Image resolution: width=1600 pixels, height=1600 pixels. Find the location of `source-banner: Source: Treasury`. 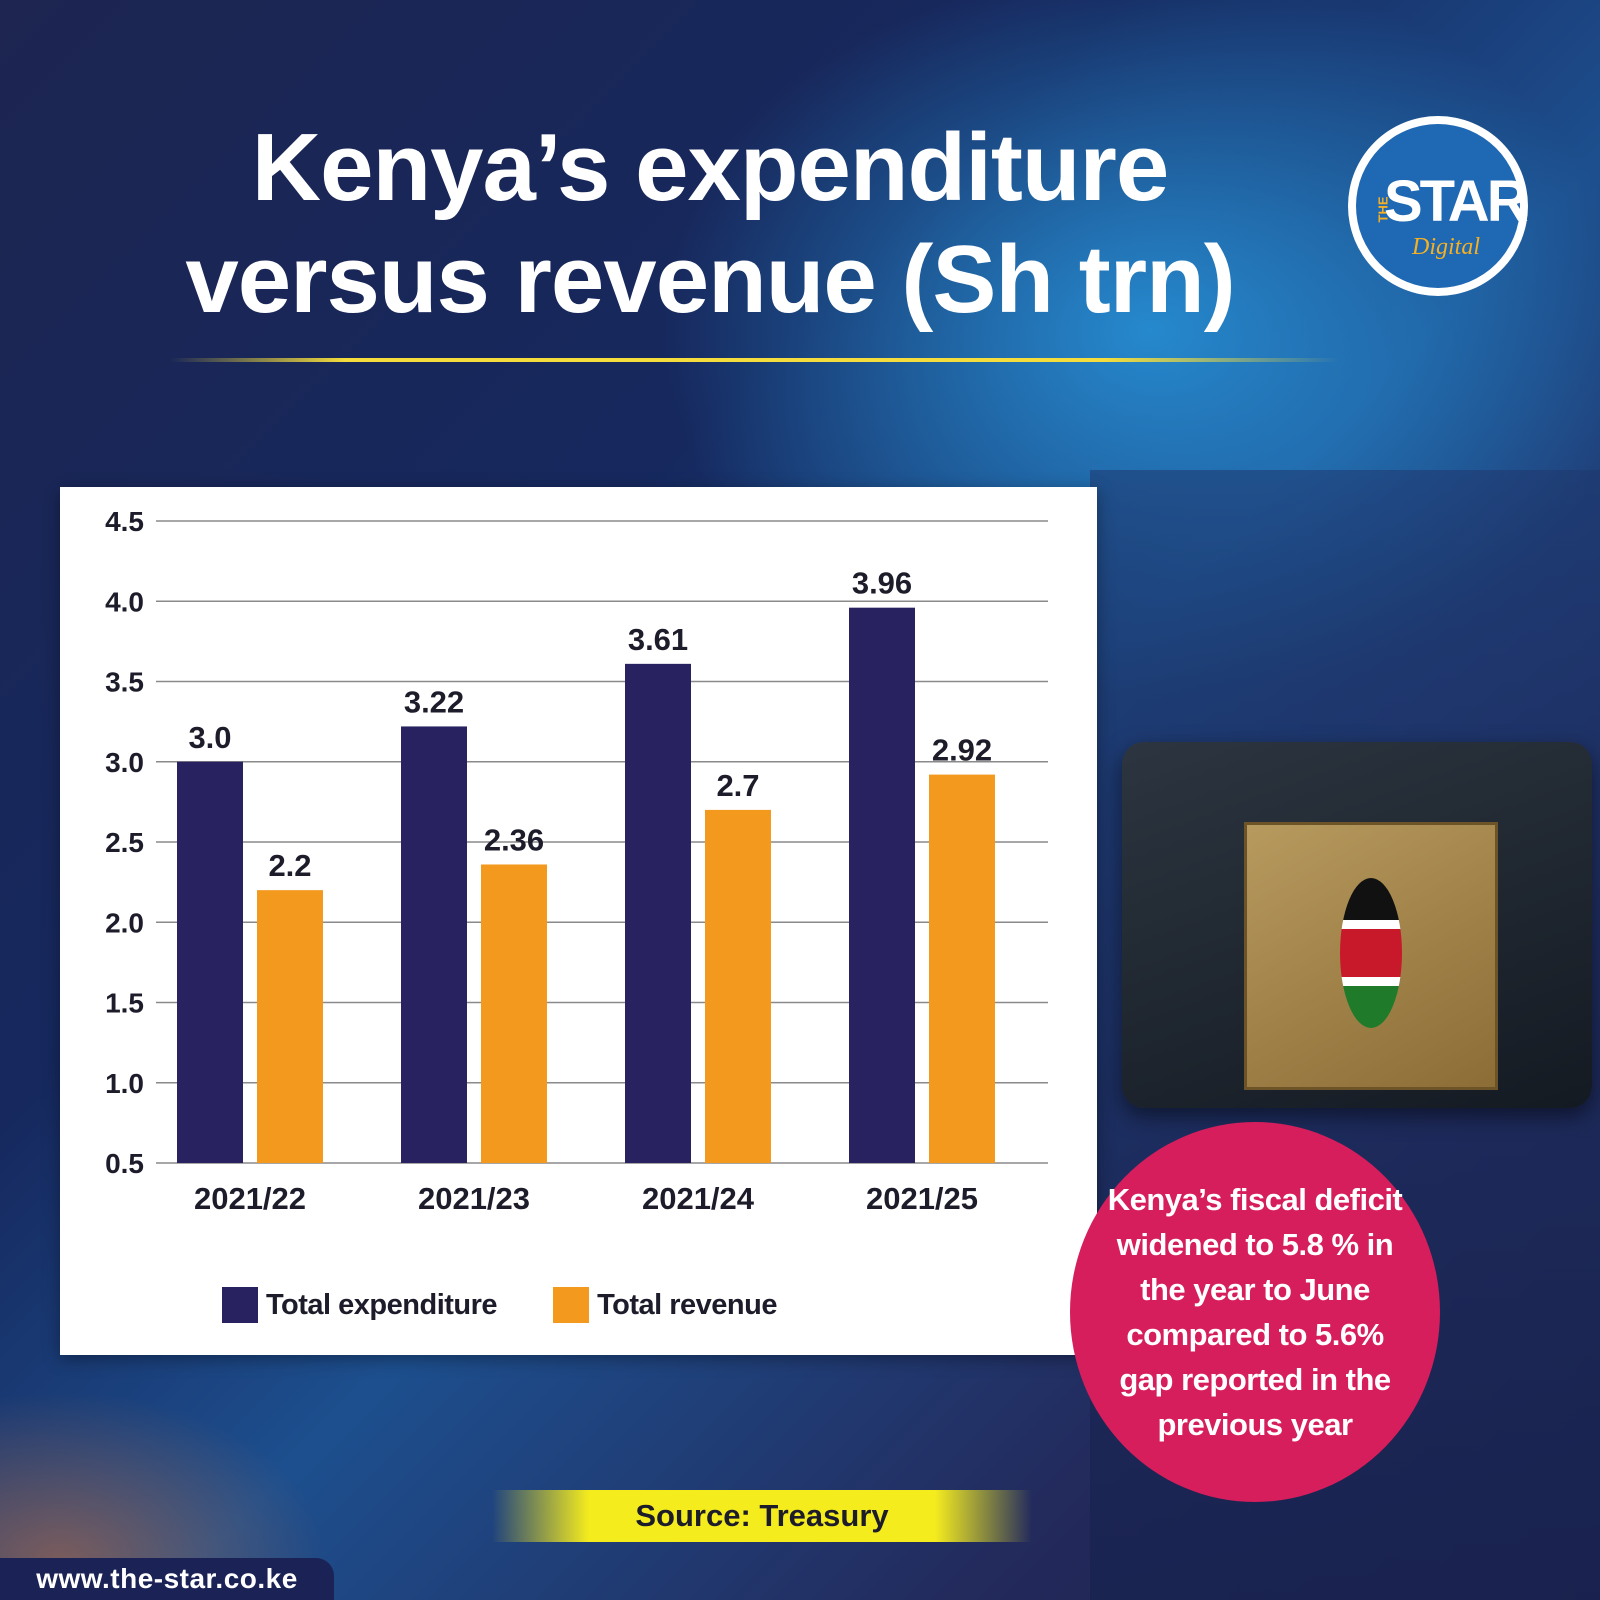

source-banner: Source: Treasury is located at coordinates (762, 1516).